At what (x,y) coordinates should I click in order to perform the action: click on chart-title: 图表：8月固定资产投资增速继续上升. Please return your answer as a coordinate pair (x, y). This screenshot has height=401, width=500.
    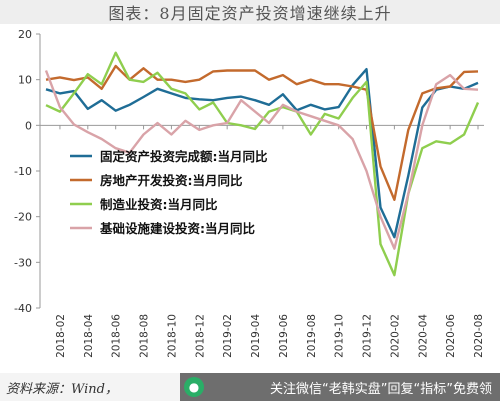
    Looking at the image, I should click on (250, 13).